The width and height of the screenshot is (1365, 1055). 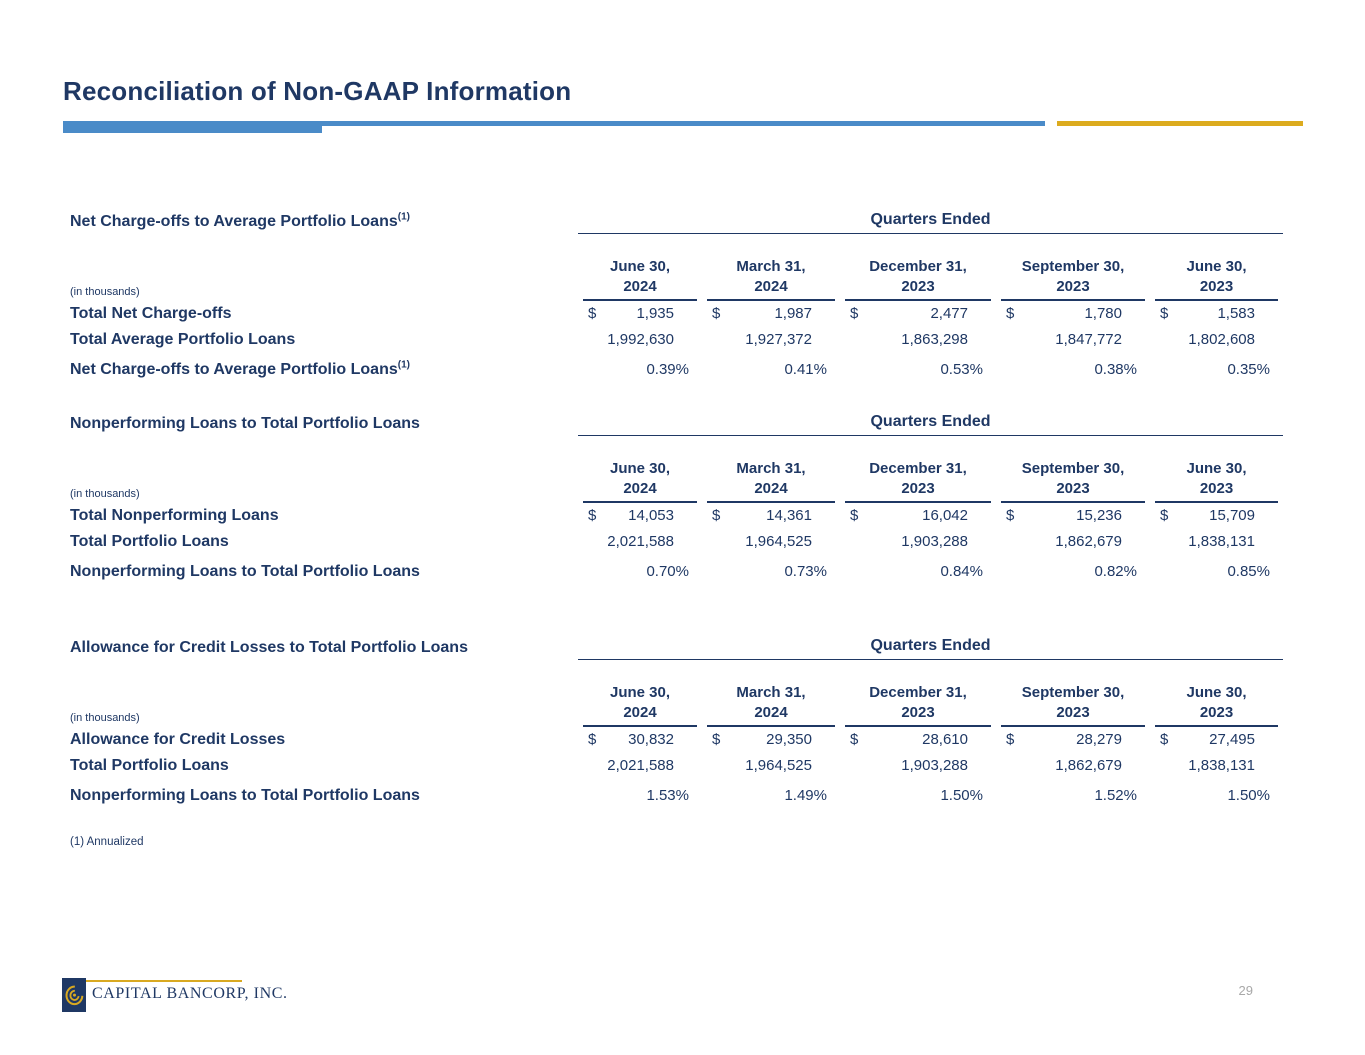 I want to click on table-title-footnote-ref: (1), so click(x=403, y=217).